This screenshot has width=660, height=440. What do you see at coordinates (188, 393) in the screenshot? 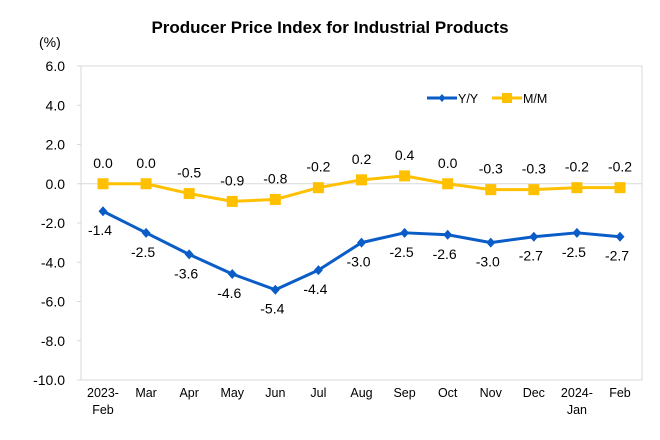
I see `x-tick-label: Apr` at bounding box center [188, 393].